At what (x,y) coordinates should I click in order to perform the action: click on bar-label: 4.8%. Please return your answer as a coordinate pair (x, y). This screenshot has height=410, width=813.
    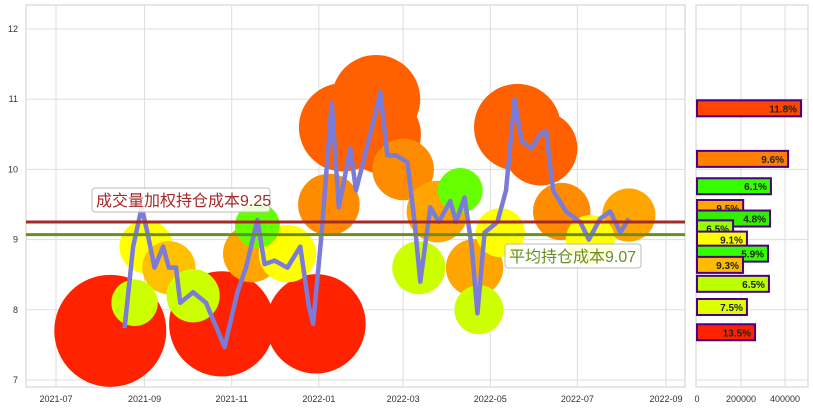
    Looking at the image, I should click on (754, 220).